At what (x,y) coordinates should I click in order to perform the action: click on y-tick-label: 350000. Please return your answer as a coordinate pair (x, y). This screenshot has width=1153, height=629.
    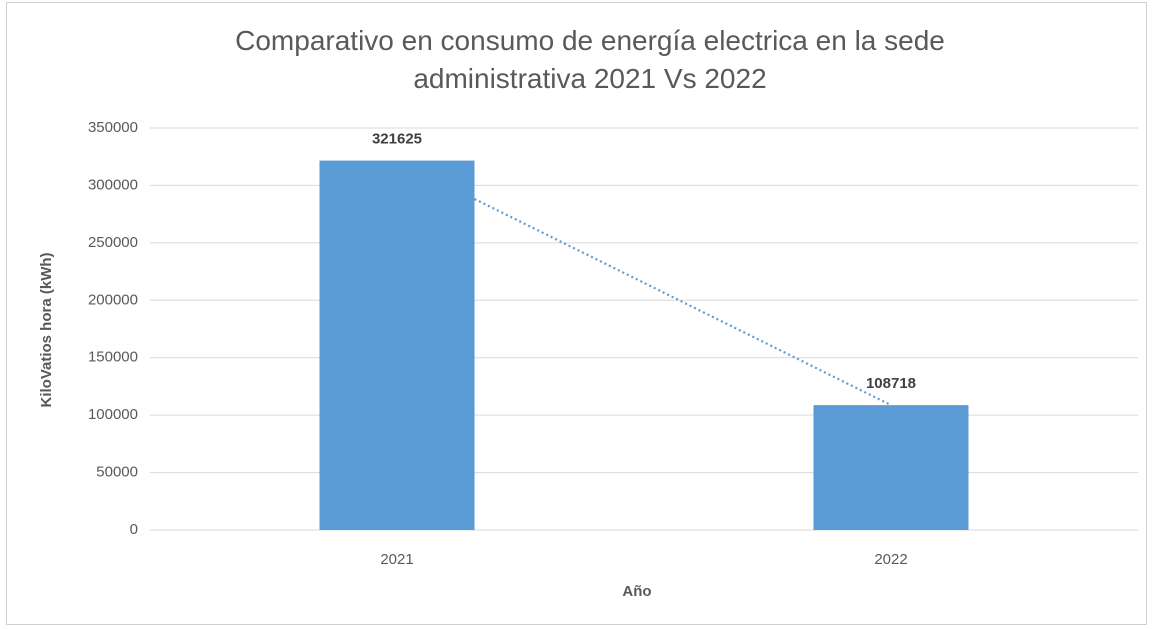
    Looking at the image, I should click on (113, 127).